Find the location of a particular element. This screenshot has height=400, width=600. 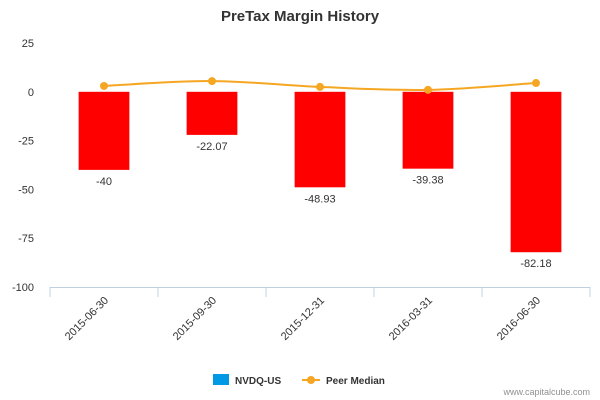

y-tick-label: 25 is located at coordinates (28, 44).